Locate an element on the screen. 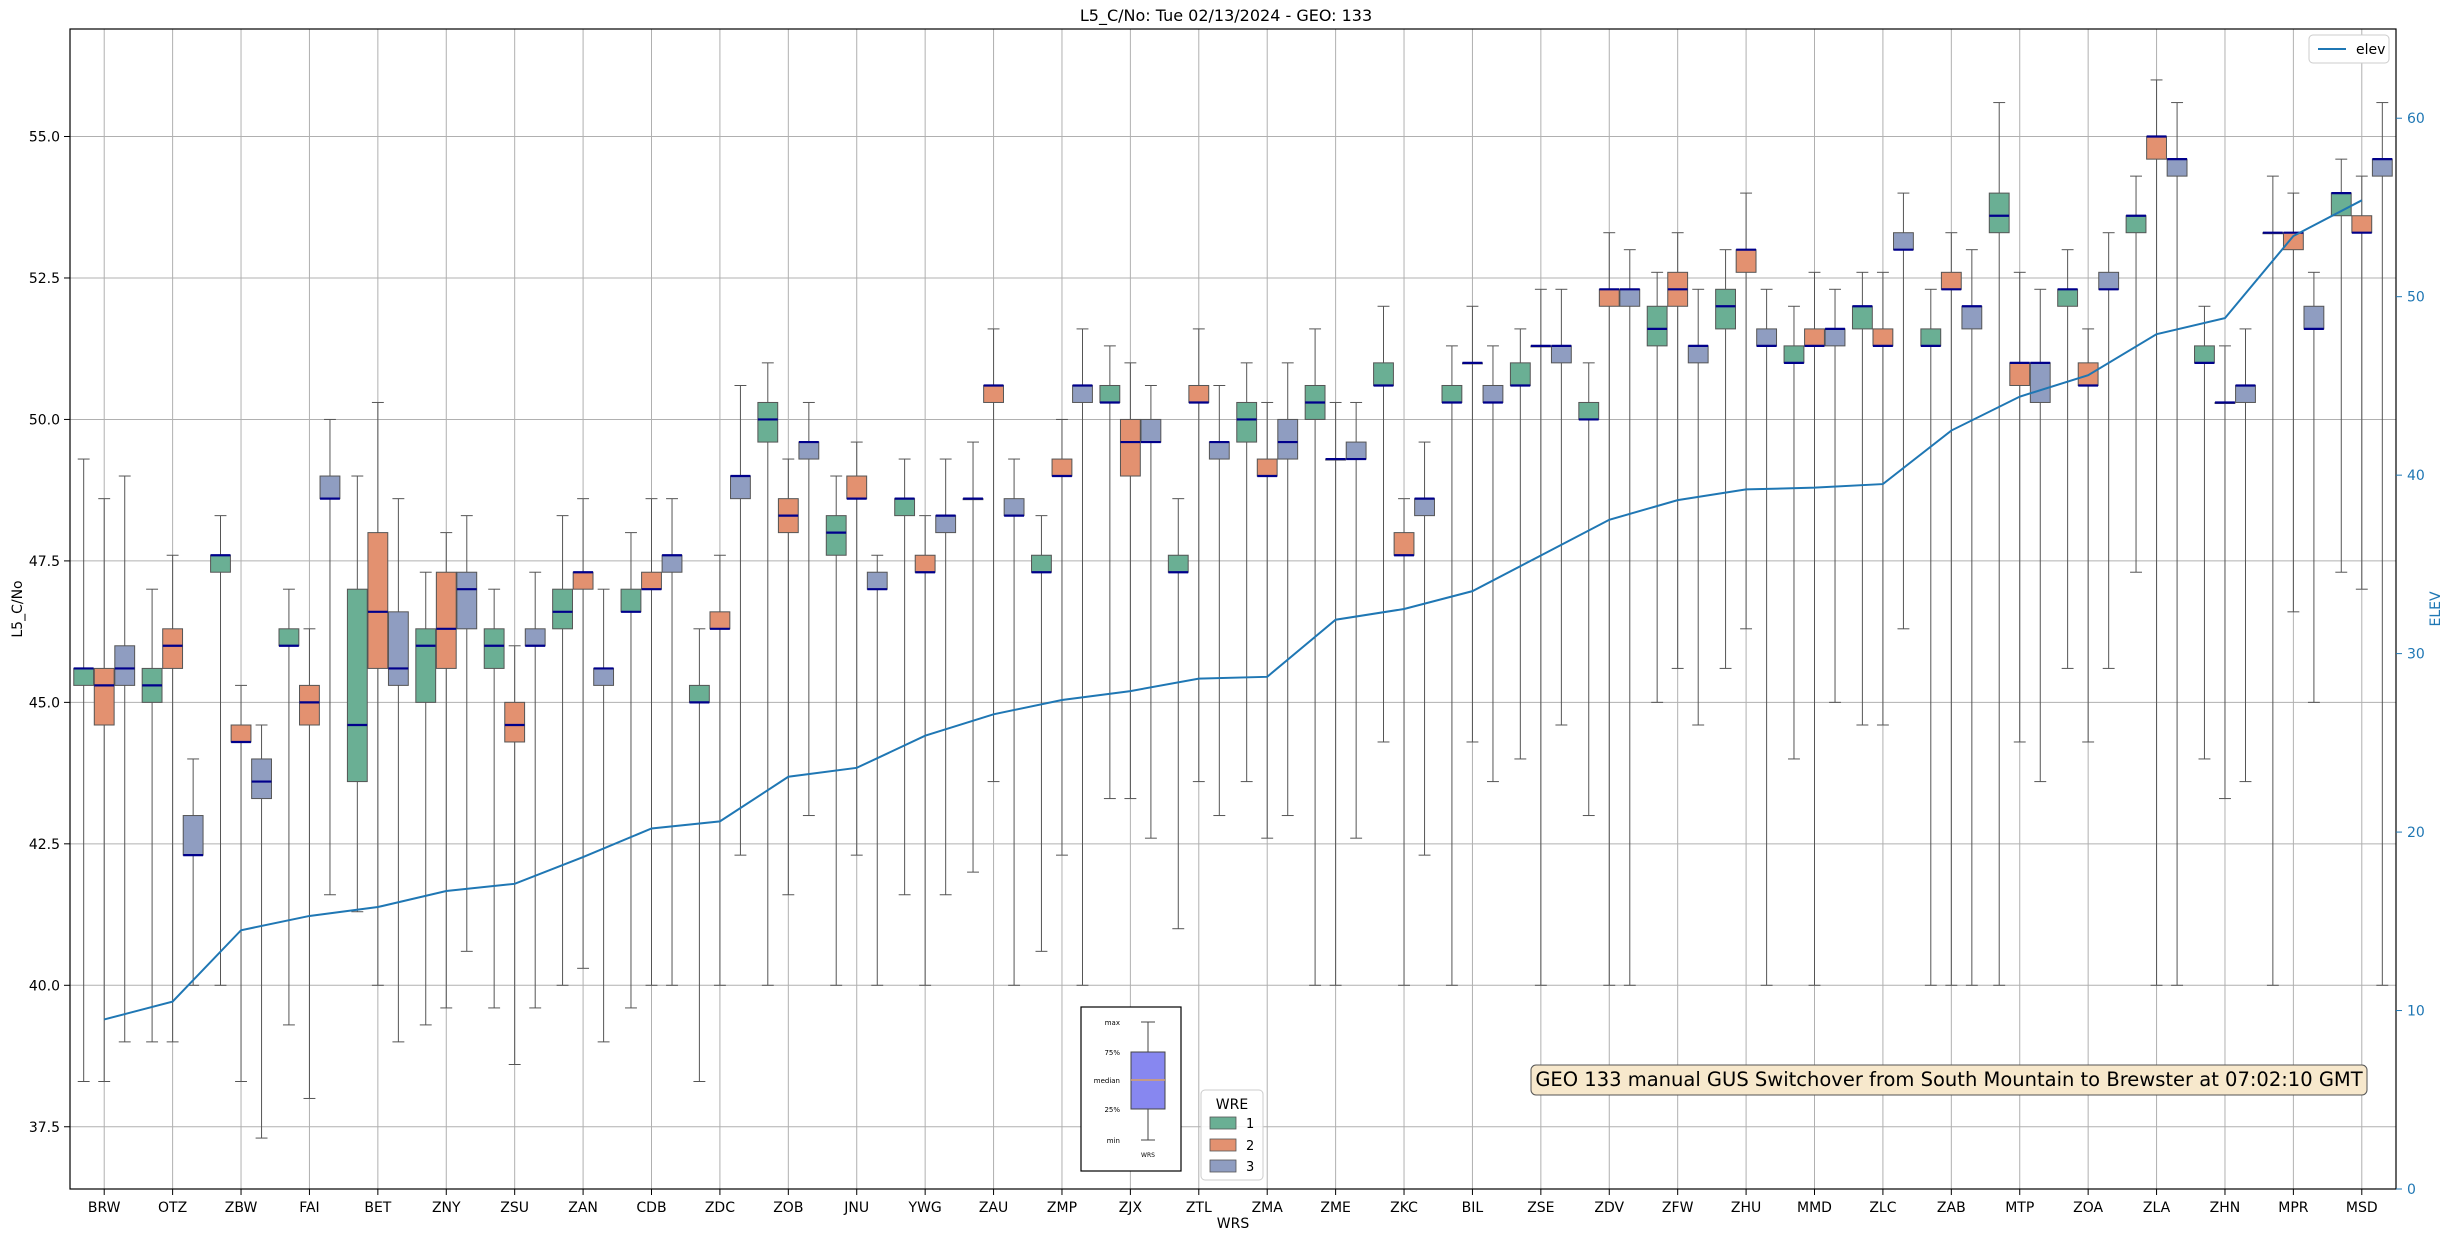 The width and height of the screenshot is (2452, 1238). x-tick-label: ZMA is located at coordinates (1268, 1208).